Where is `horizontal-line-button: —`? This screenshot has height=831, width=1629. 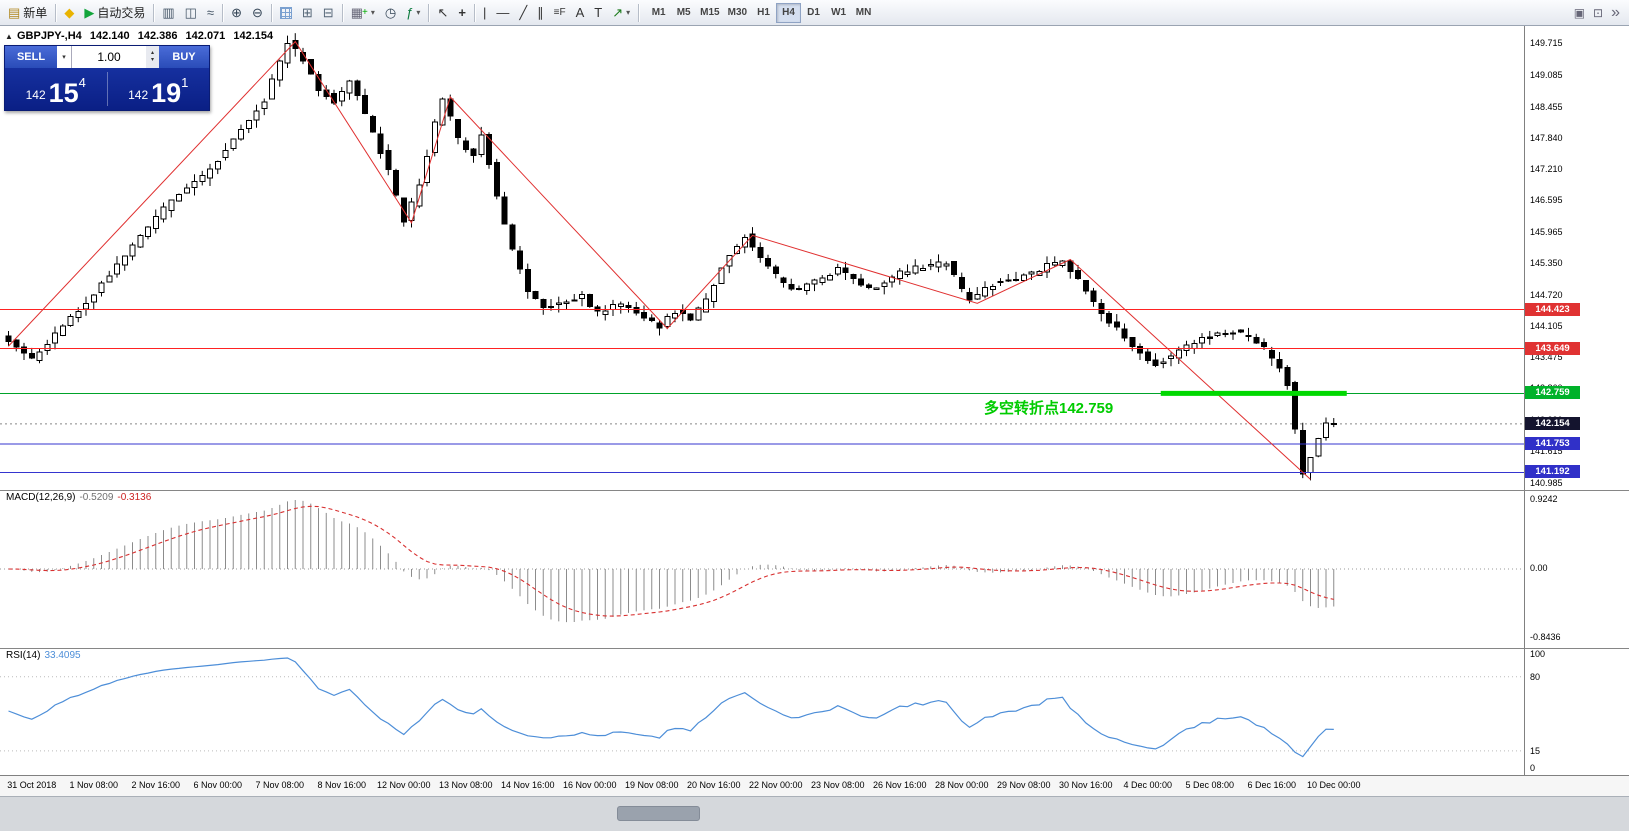
horizontal-line-button: — is located at coordinates (502, 13).